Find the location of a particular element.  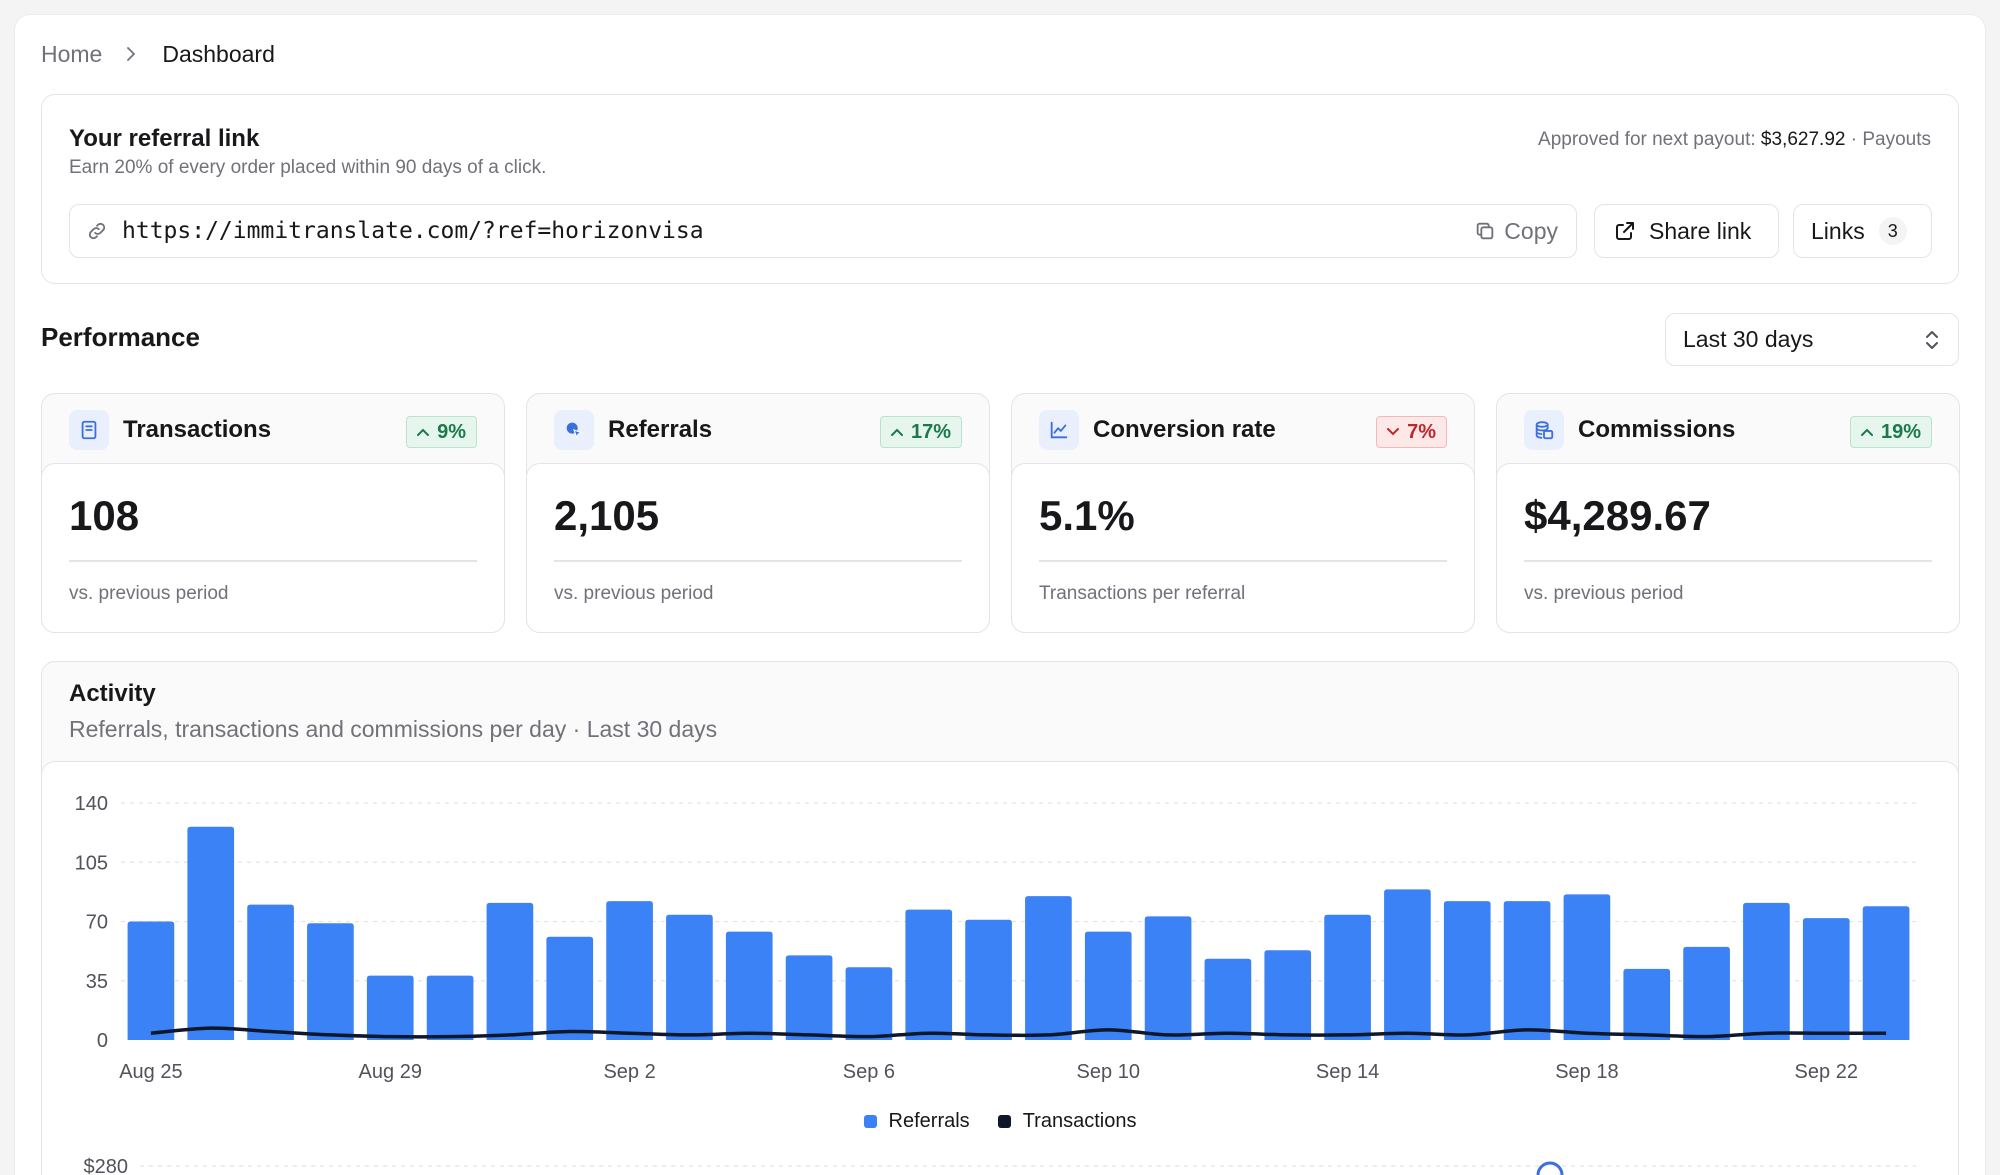

chevron-down-icon is located at coordinates (1393, 432).